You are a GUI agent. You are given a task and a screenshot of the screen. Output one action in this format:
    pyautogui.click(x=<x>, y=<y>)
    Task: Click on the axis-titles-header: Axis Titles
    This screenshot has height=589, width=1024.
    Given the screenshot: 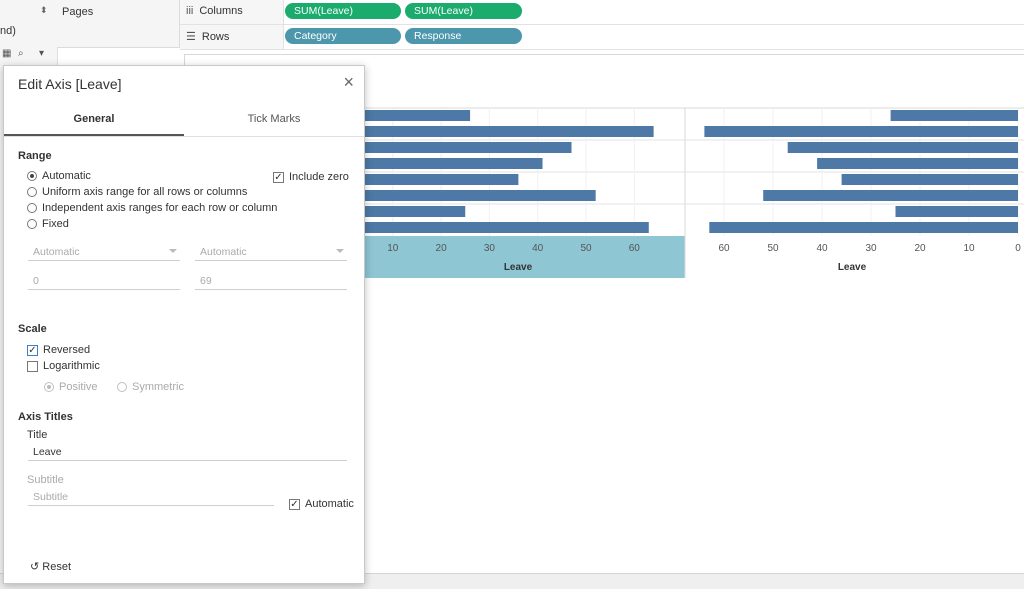 What is the action you would take?
    pyautogui.click(x=45, y=417)
    